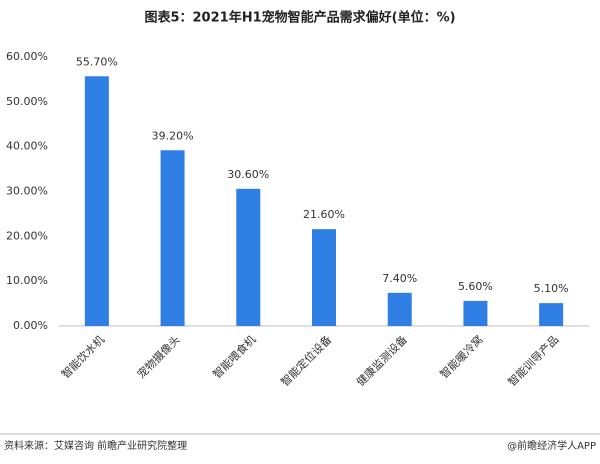  I want to click on y-tick-label: 60.00%, so click(27, 56).